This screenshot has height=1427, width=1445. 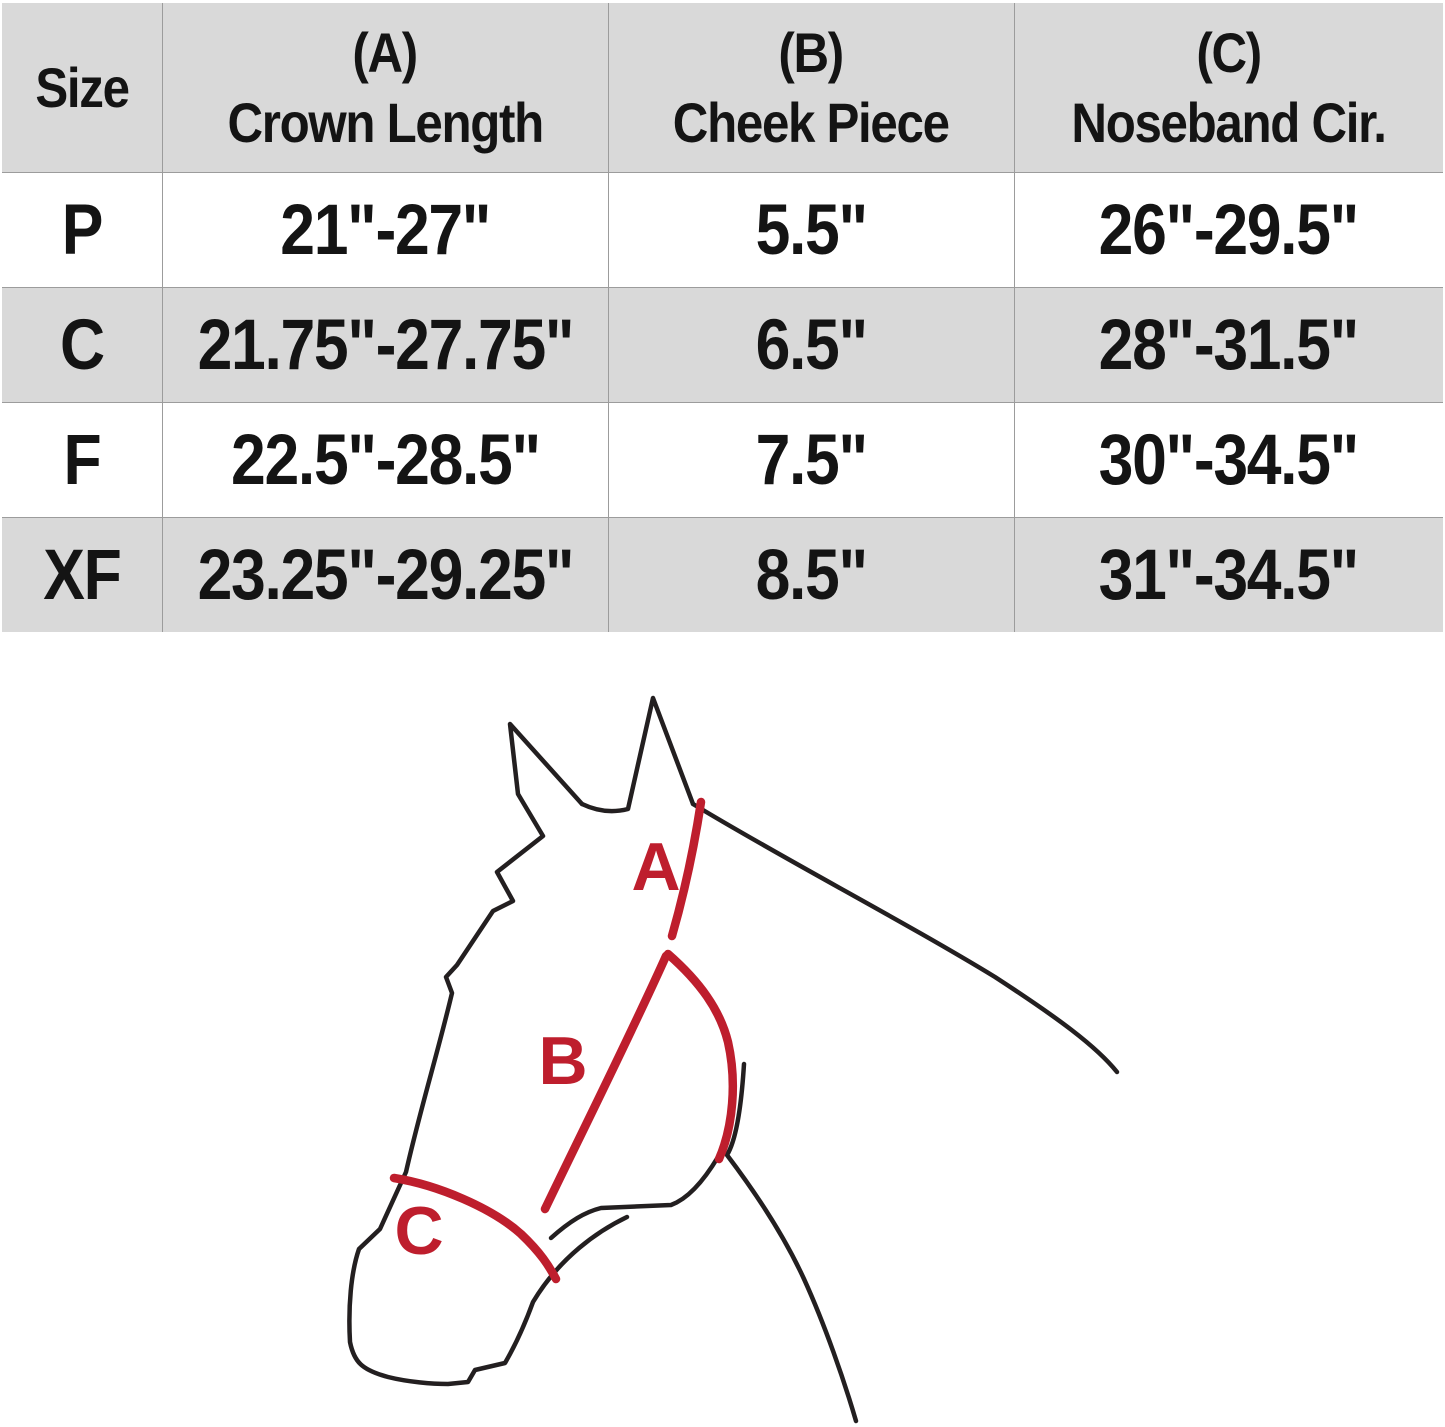 I want to click on col-header-crown-tag: (A), so click(x=385, y=53).